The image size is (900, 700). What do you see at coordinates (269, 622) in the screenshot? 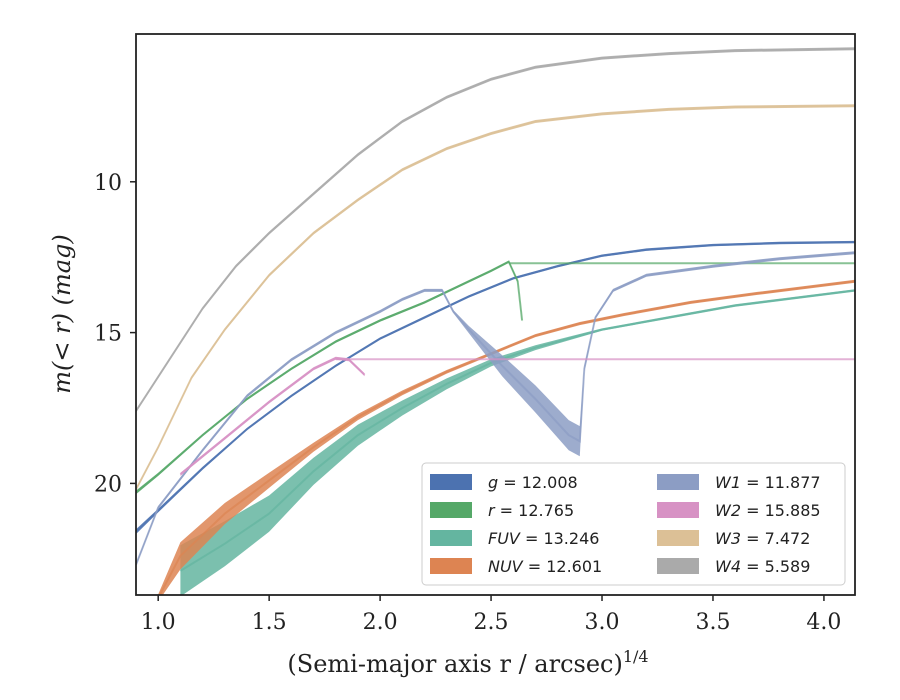
I see `x-tick-label: 1.5` at bounding box center [269, 622].